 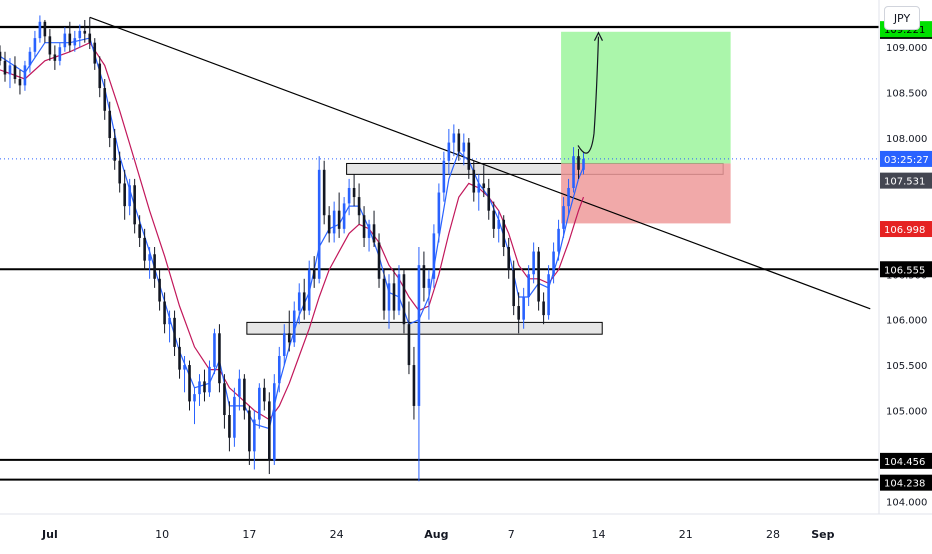 I want to click on projection-arrow-layer, so click(x=590, y=92).